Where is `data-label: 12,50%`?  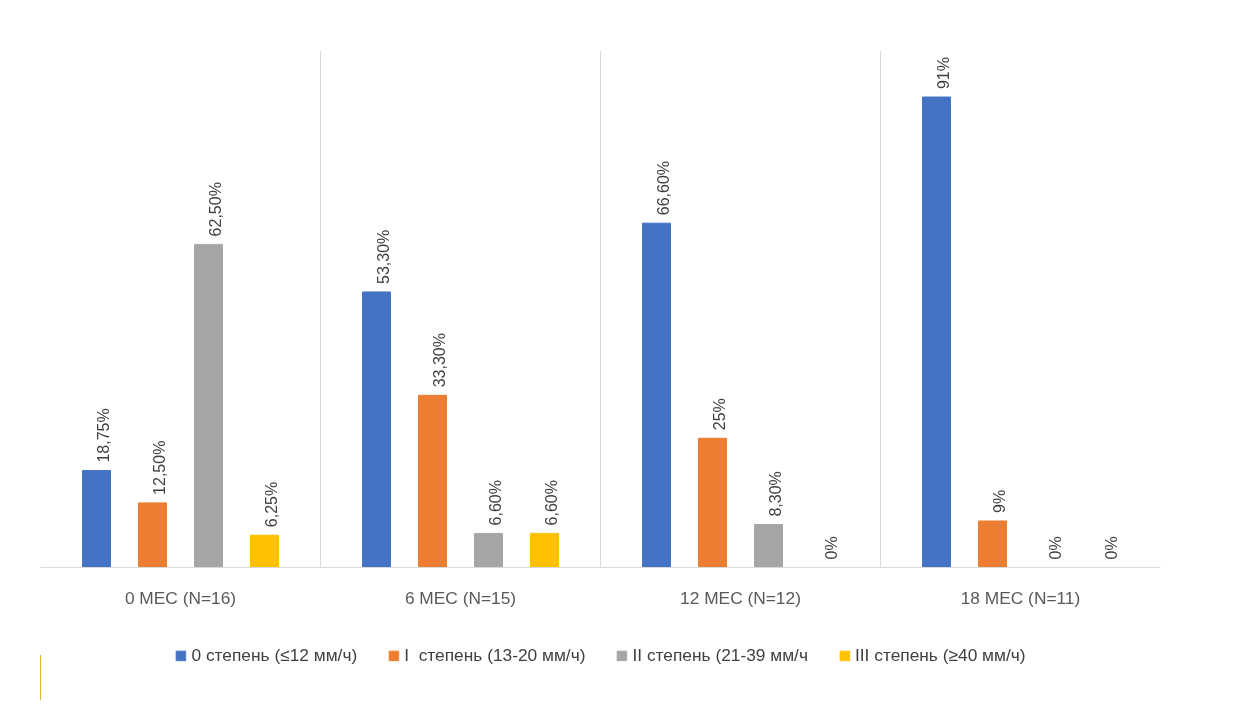 data-label: 12,50% is located at coordinates (159, 467).